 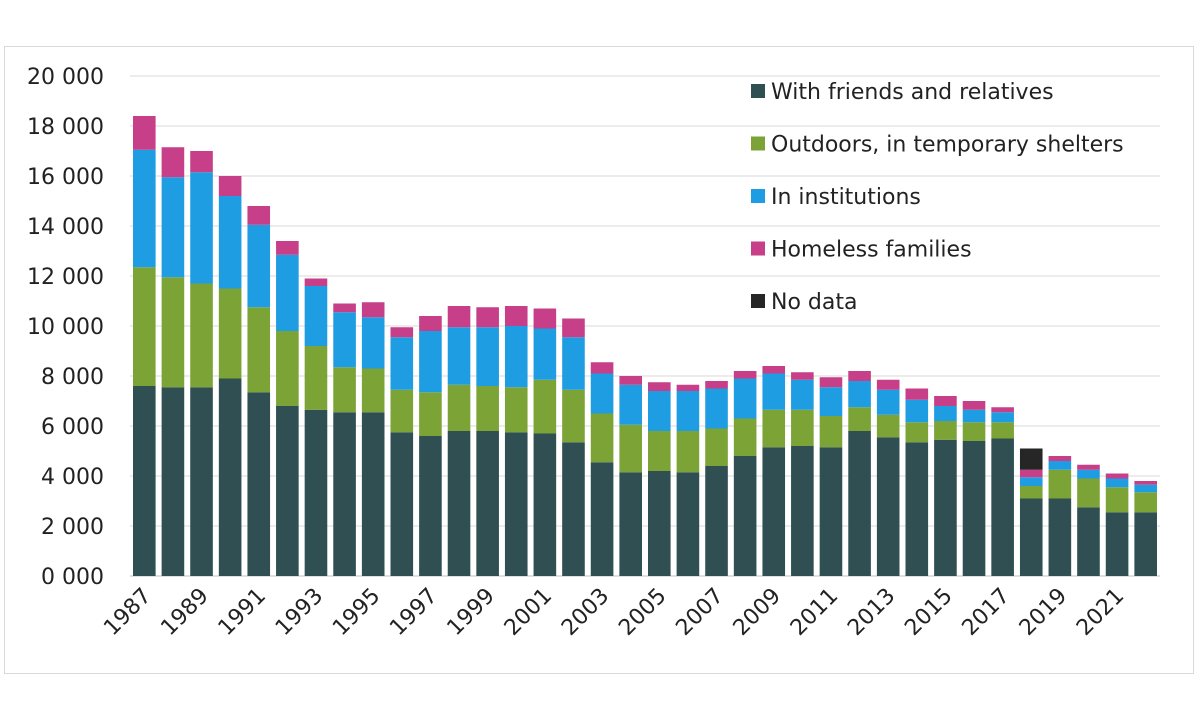 I want to click on y-tick-label: 18 000, so click(x=65, y=127).